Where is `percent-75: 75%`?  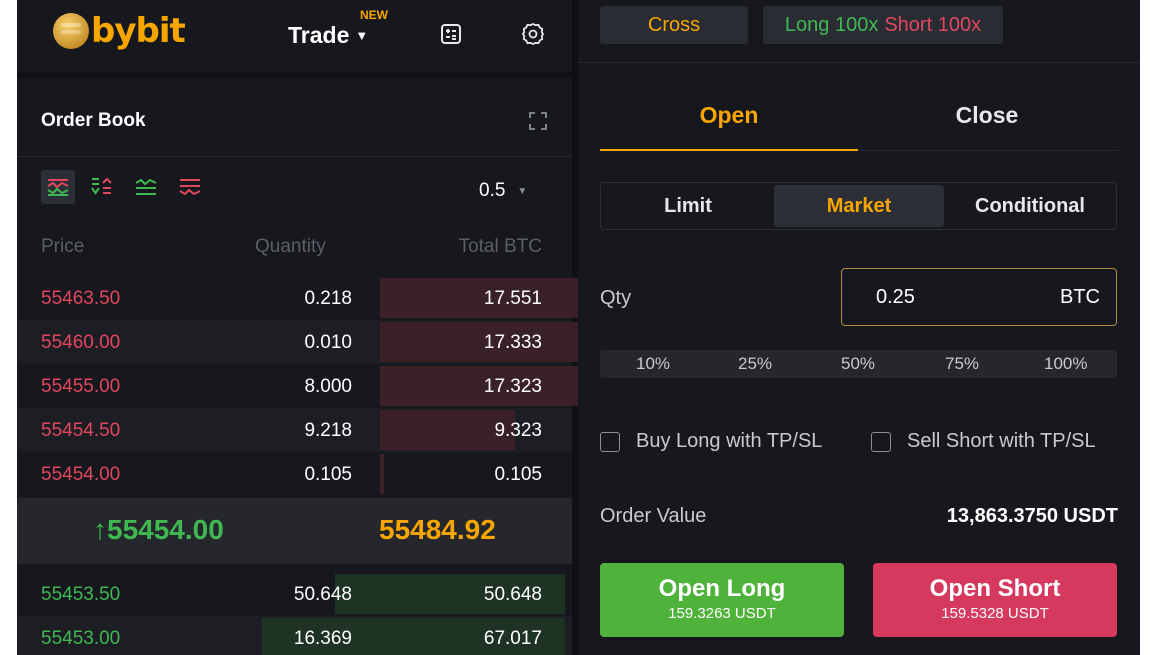 percent-75: 75% is located at coordinates (962, 363).